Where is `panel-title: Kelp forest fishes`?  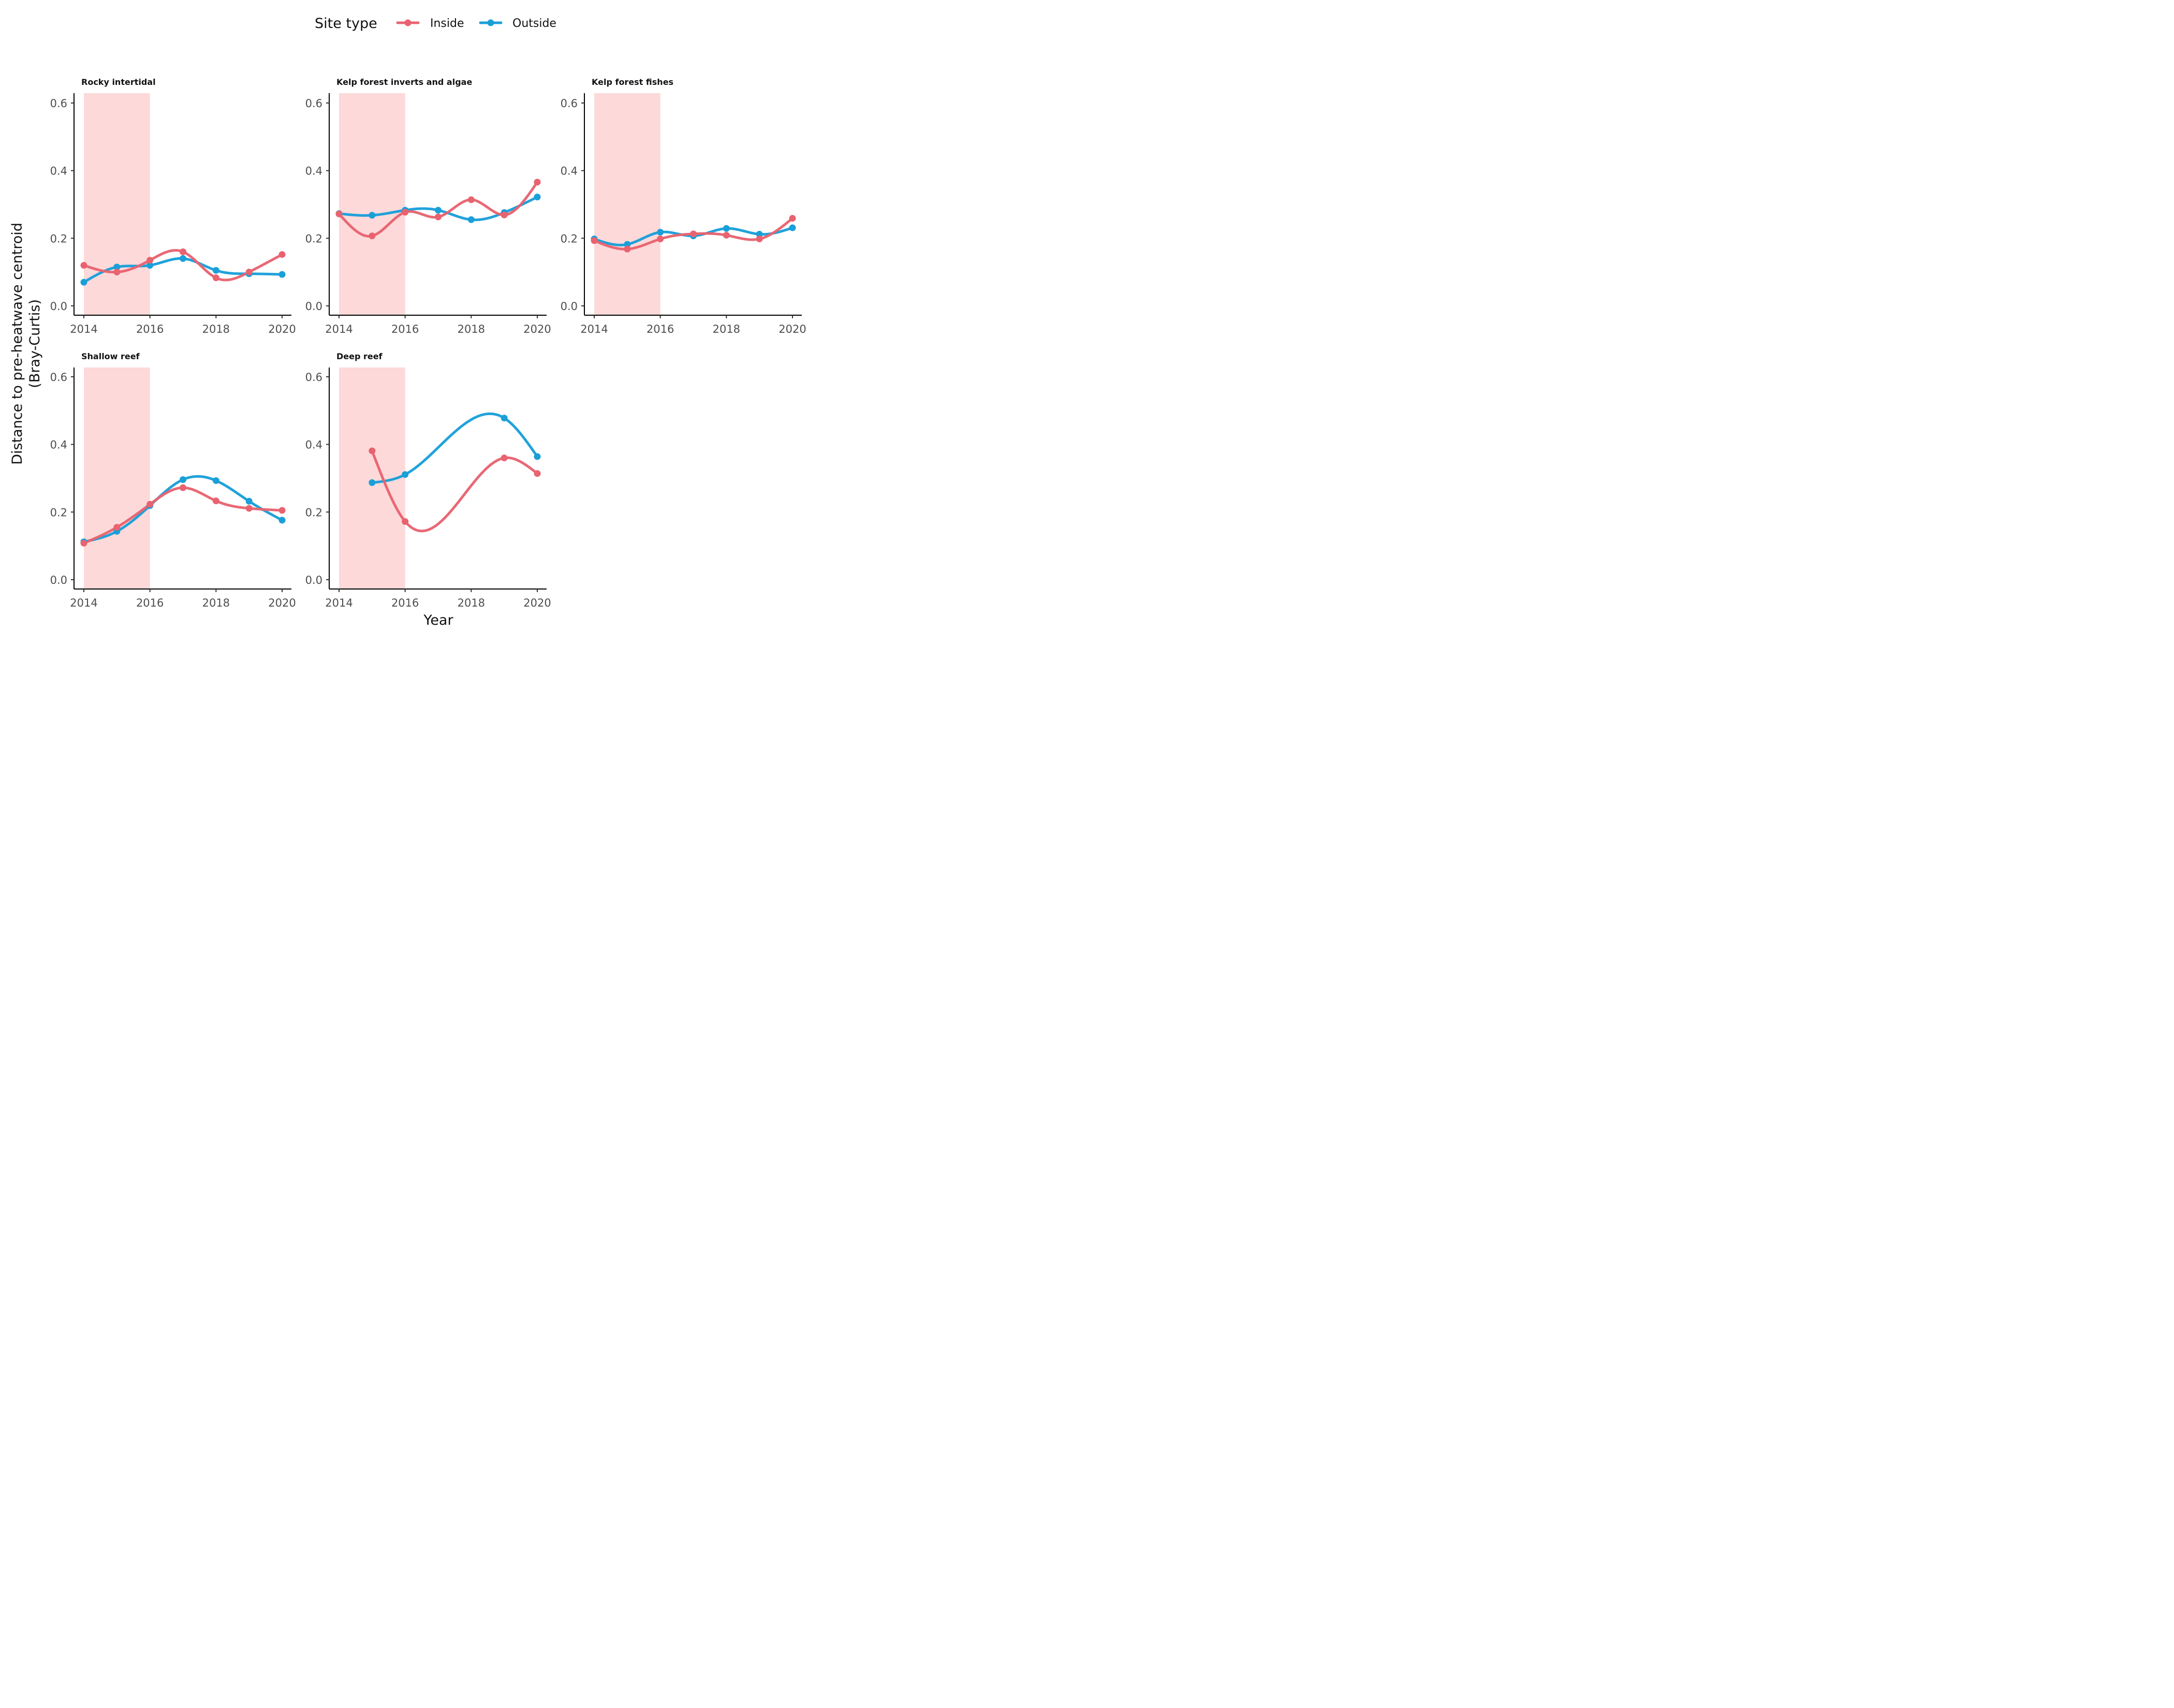 panel-title: Kelp forest fishes is located at coordinates (632, 82).